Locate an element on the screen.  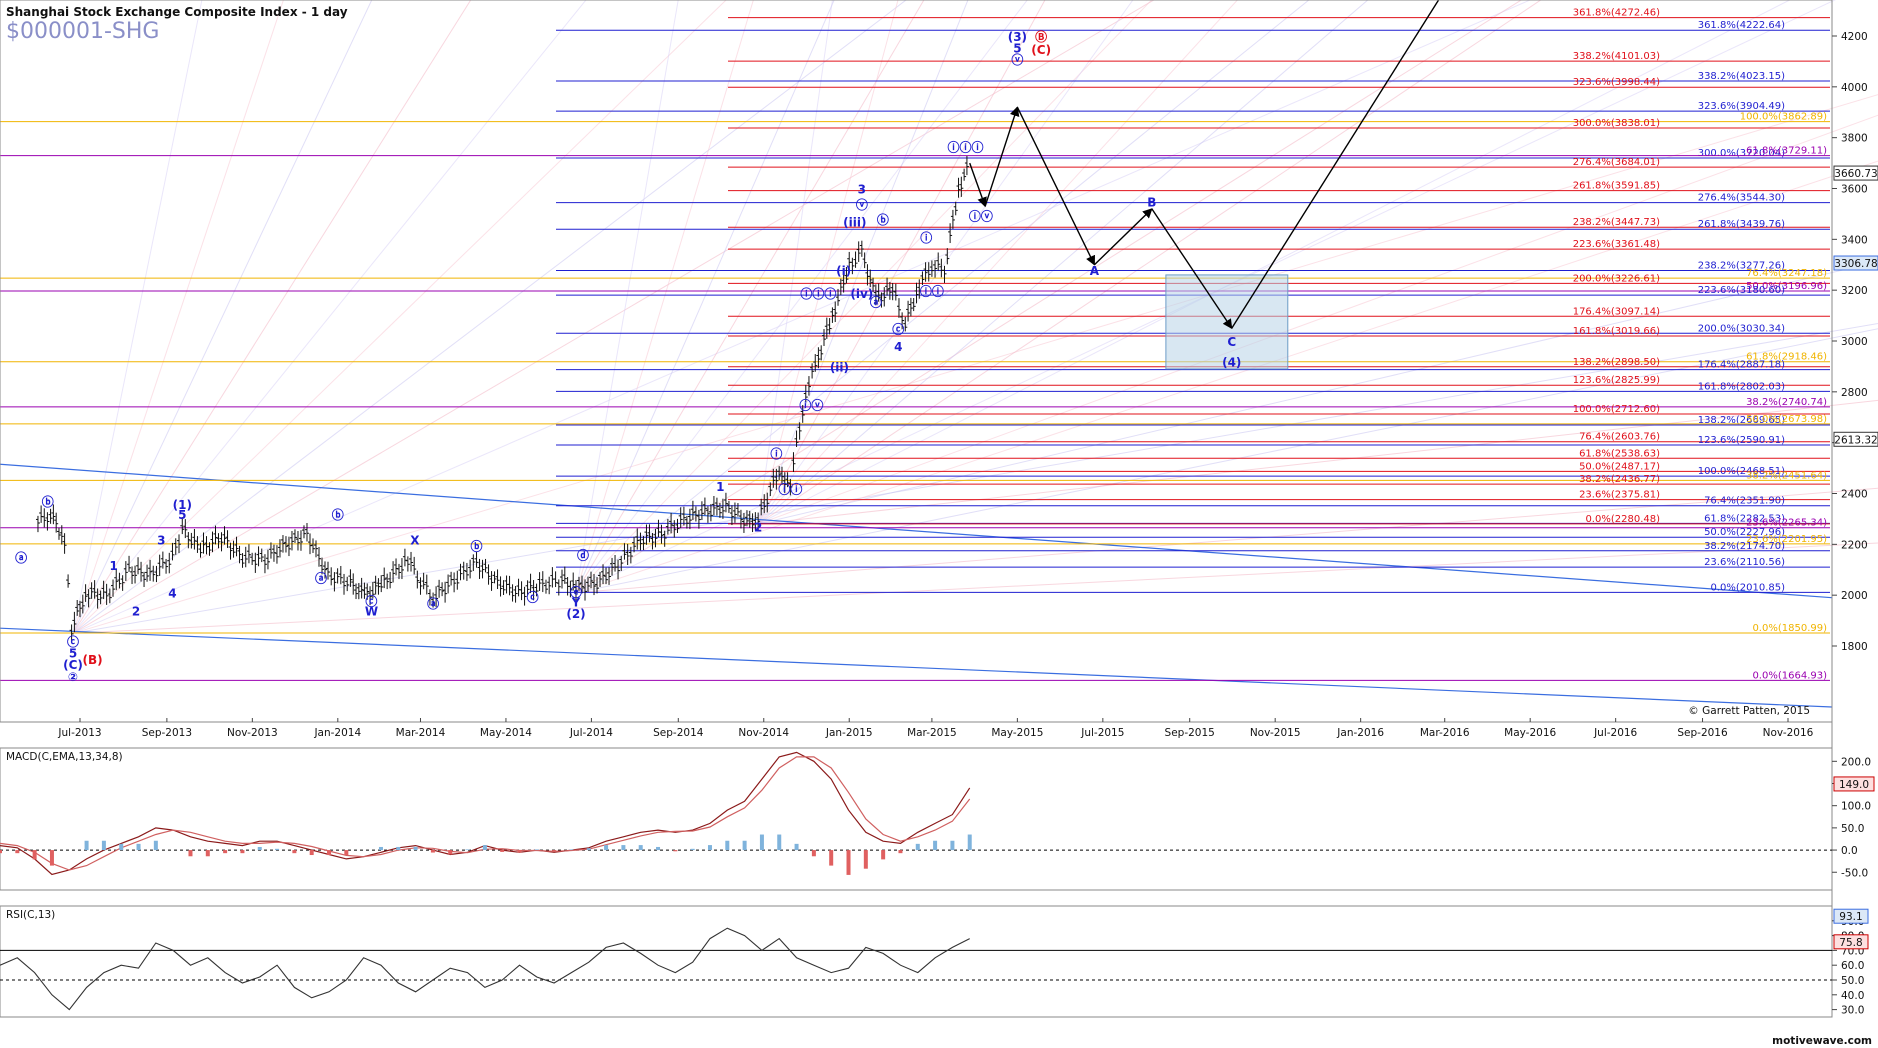
x-tick-label: Jul-2013 is located at coordinates (79, 733).